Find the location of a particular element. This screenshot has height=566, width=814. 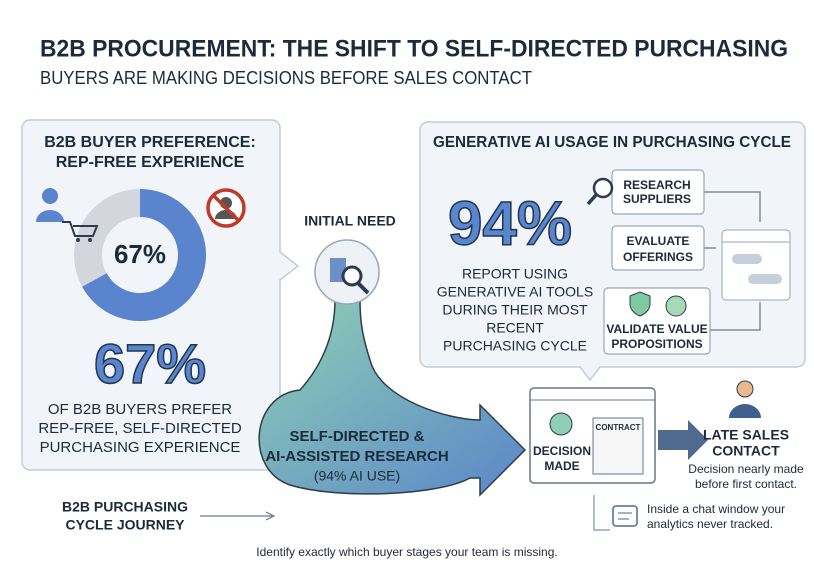

chat-icon is located at coordinates (615, 513).